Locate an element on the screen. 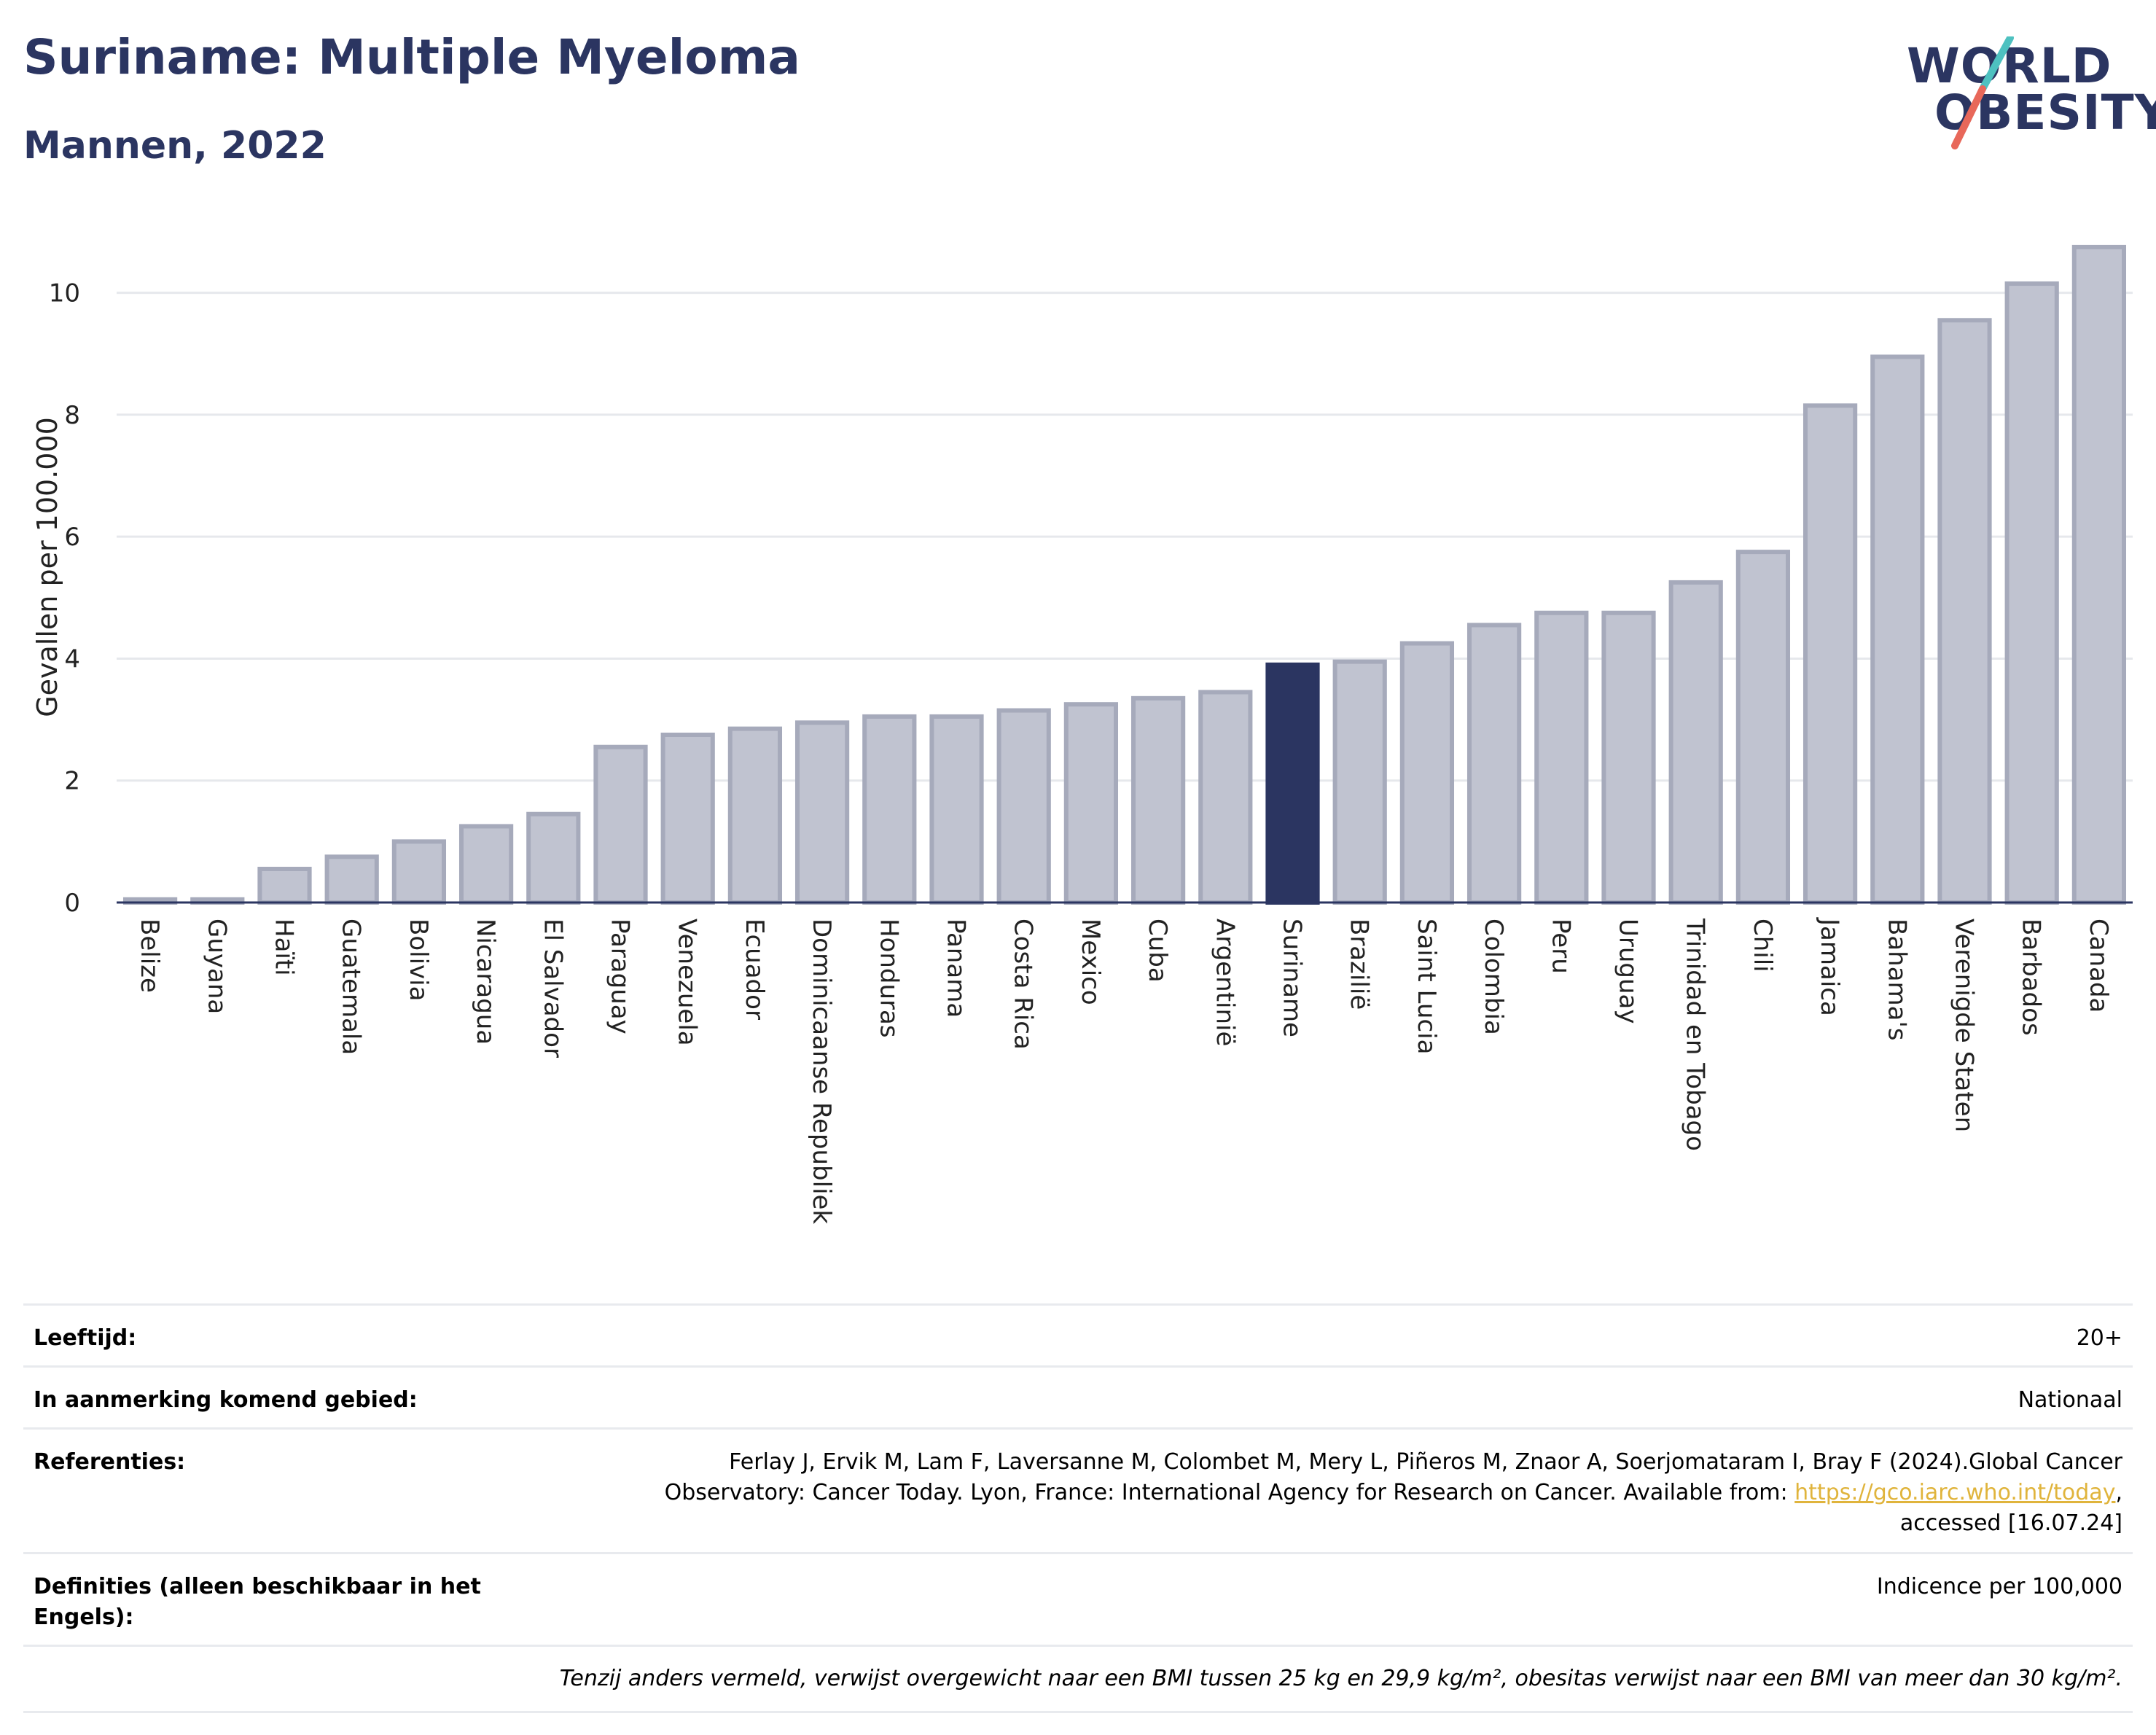  logo-word-world: WORLD is located at coordinates (2010, 66).